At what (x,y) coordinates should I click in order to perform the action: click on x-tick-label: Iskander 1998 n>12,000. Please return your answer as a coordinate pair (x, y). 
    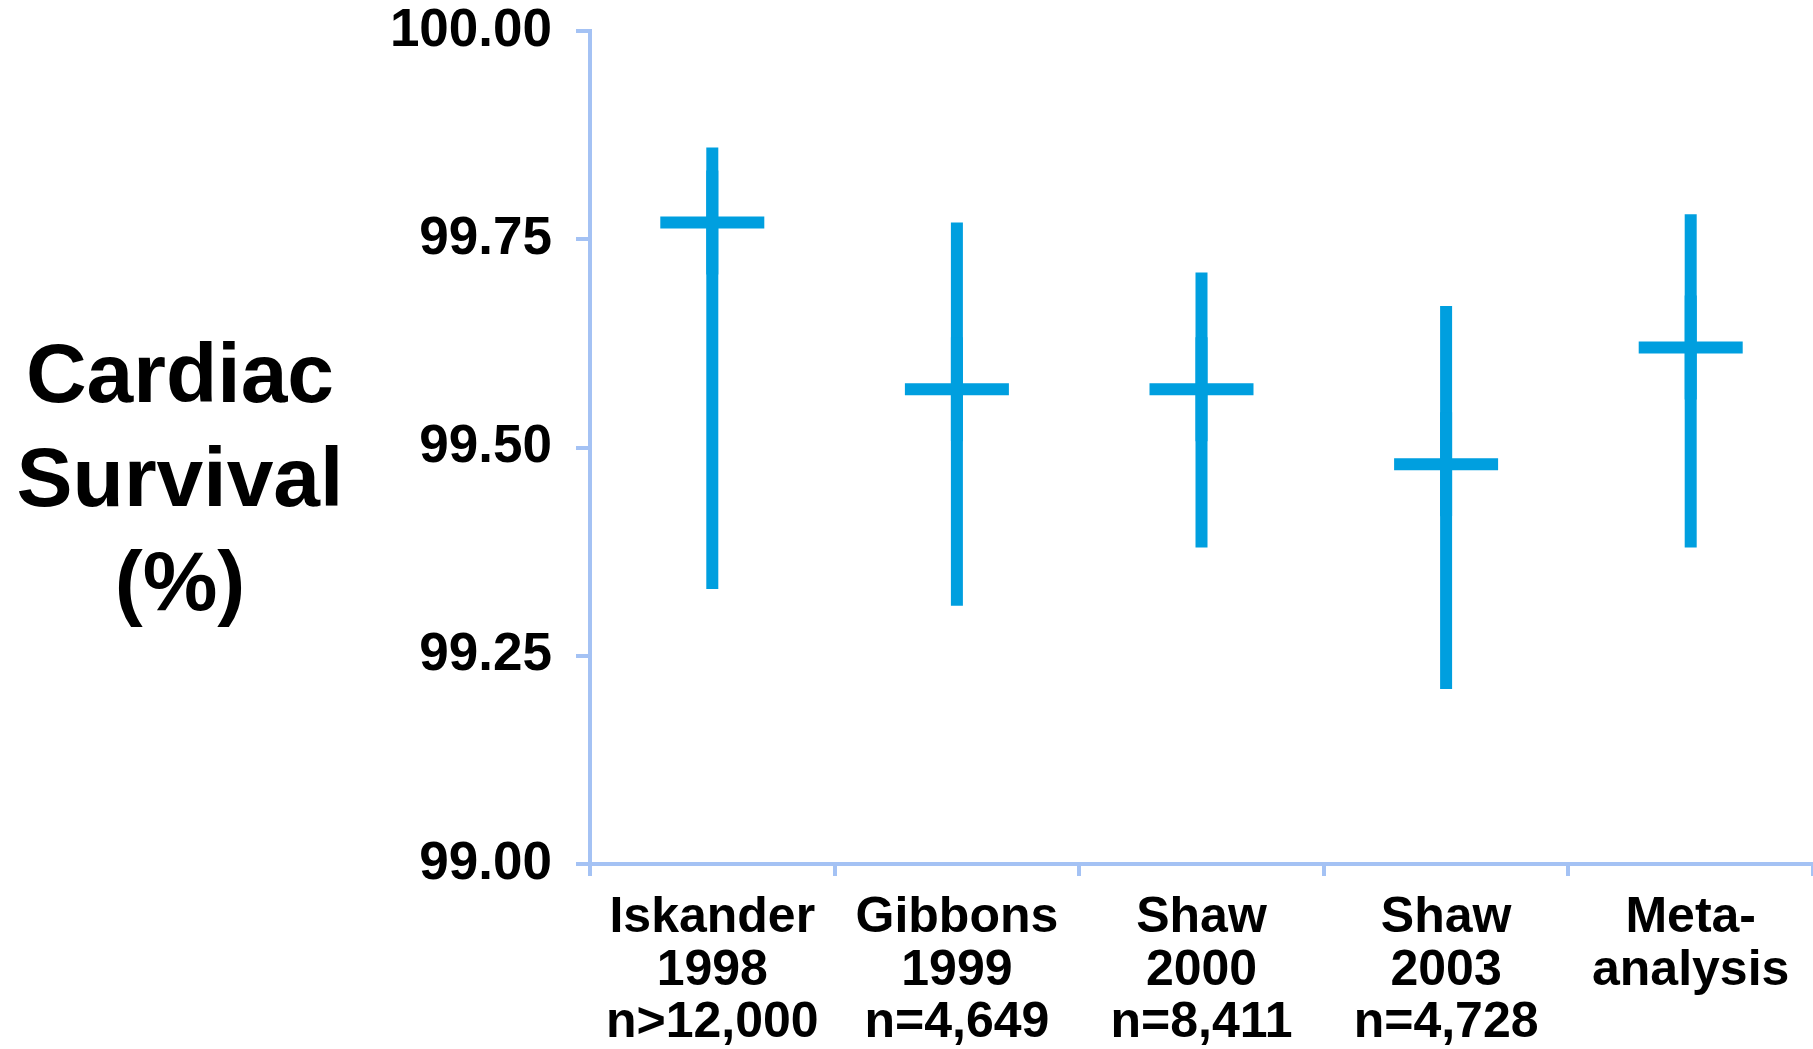
    Looking at the image, I should click on (712, 968).